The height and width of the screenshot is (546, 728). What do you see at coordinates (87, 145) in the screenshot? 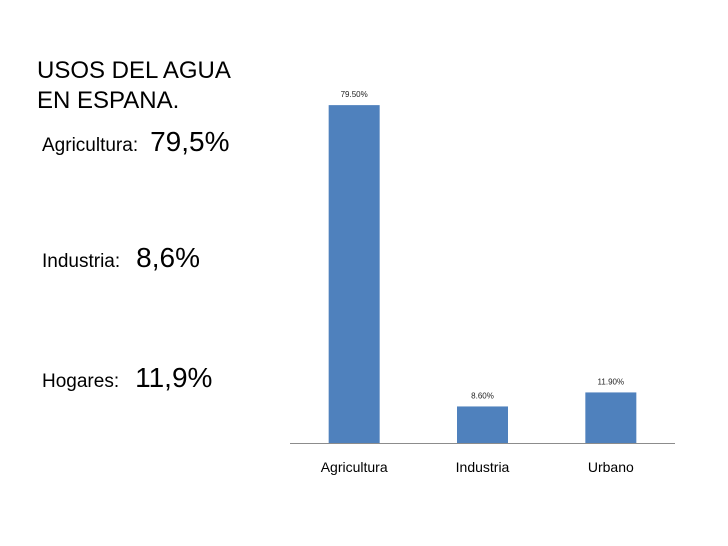
I see `stat-label: Agricultura` at bounding box center [87, 145].